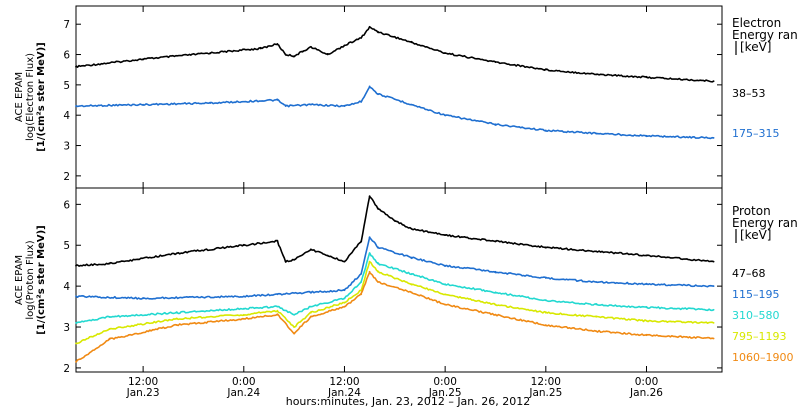  What do you see at coordinates (66, 86) in the screenshot?
I see `y-tick-label: 5` at bounding box center [66, 86].